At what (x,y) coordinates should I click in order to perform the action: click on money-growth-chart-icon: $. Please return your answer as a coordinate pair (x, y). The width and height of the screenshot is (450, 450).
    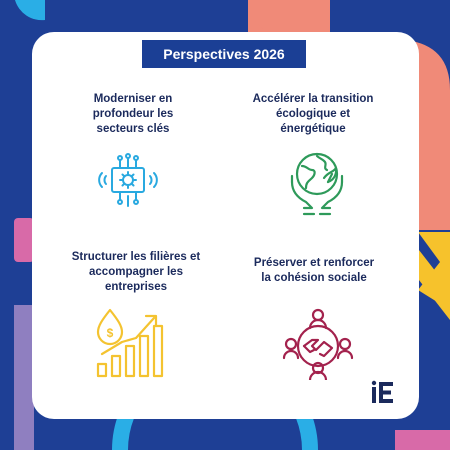
    Looking at the image, I should click on (130, 343).